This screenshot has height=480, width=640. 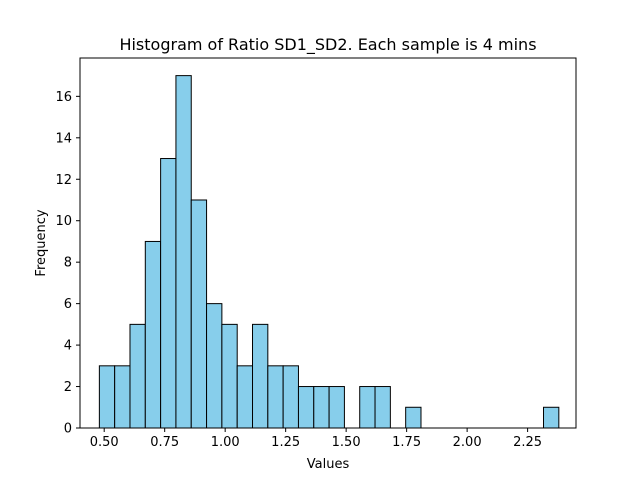 What do you see at coordinates (68, 346) in the screenshot?
I see `y-tick-label: 4` at bounding box center [68, 346].